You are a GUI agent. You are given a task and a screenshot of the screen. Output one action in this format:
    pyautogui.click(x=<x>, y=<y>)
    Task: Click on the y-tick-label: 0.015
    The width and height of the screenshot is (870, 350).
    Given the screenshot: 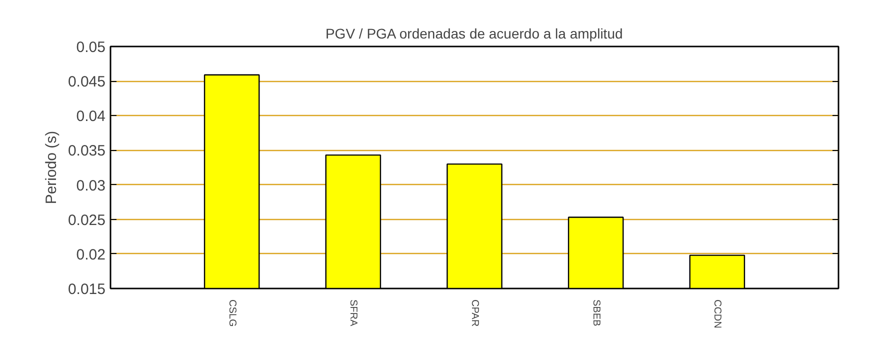 What is the action you would take?
    pyautogui.click(x=87, y=289)
    